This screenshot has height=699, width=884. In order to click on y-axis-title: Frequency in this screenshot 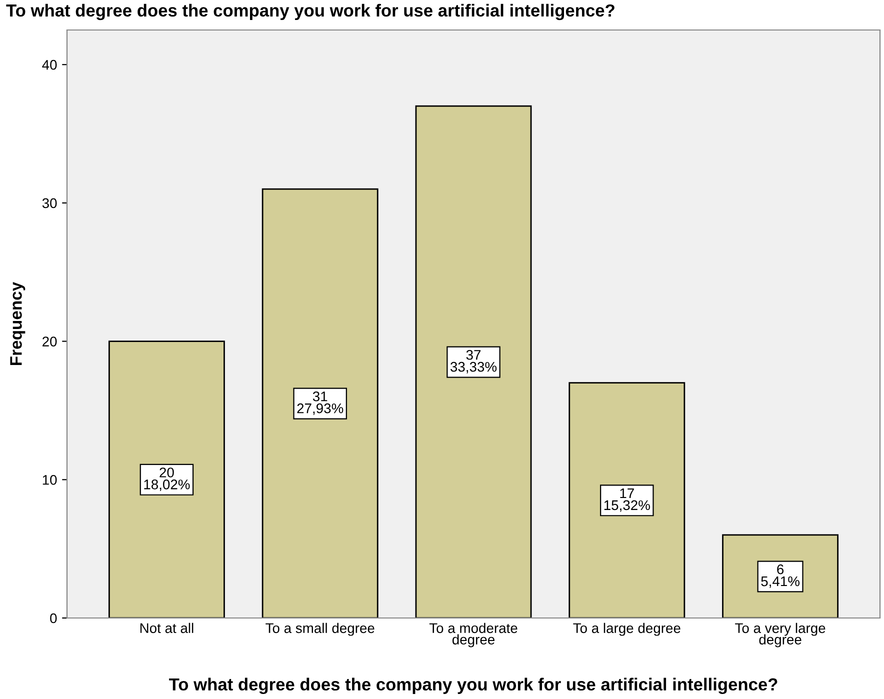, I will do `click(18, 324)`.